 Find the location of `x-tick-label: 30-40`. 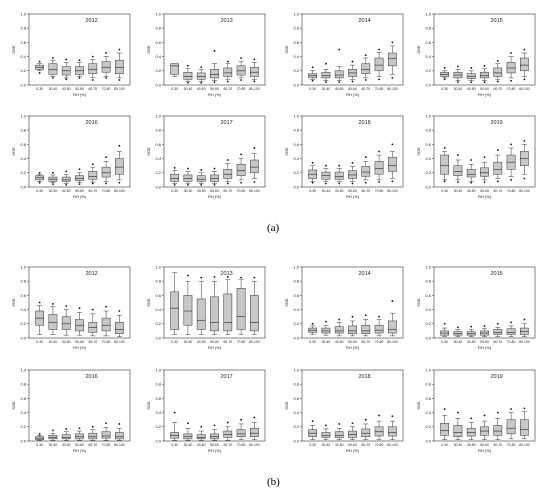

x-tick-label: 30-40 is located at coordinates (53, 445).